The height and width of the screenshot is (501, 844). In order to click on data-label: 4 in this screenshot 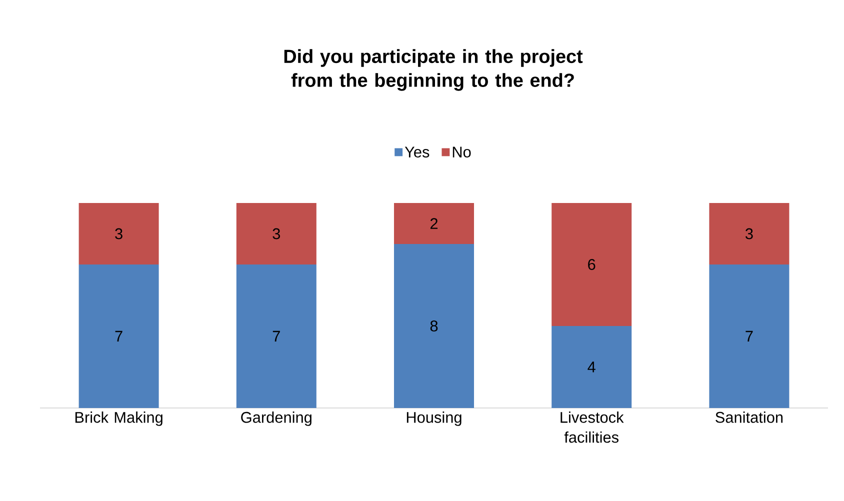, I will do `click(592, 367)`.